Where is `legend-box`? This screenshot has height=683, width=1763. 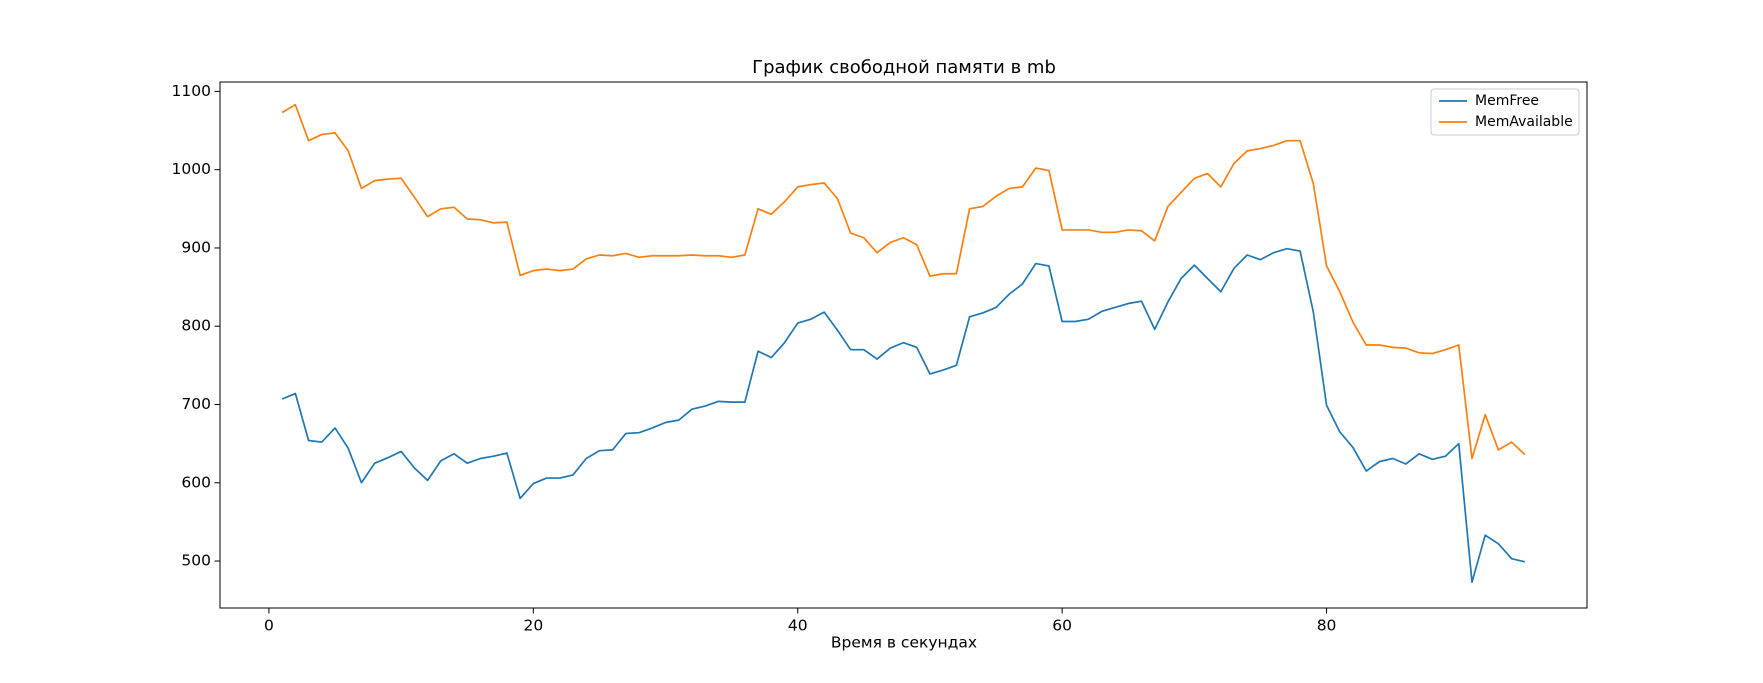
legend-box is located at coordinates (1505, 112).